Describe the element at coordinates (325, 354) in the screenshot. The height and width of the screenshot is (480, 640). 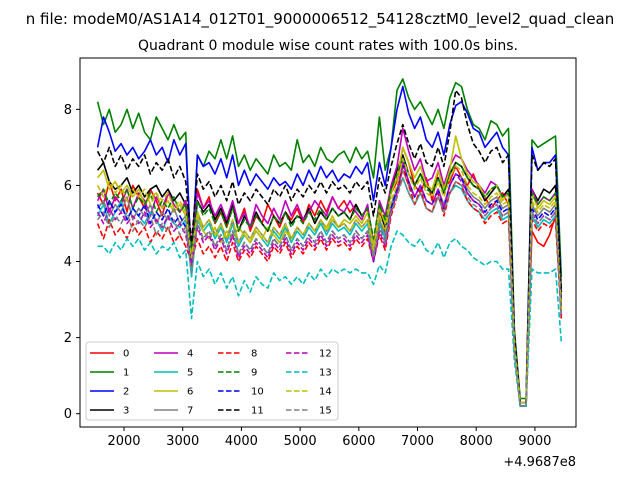
I see `legend-label-12: 12` at that location.